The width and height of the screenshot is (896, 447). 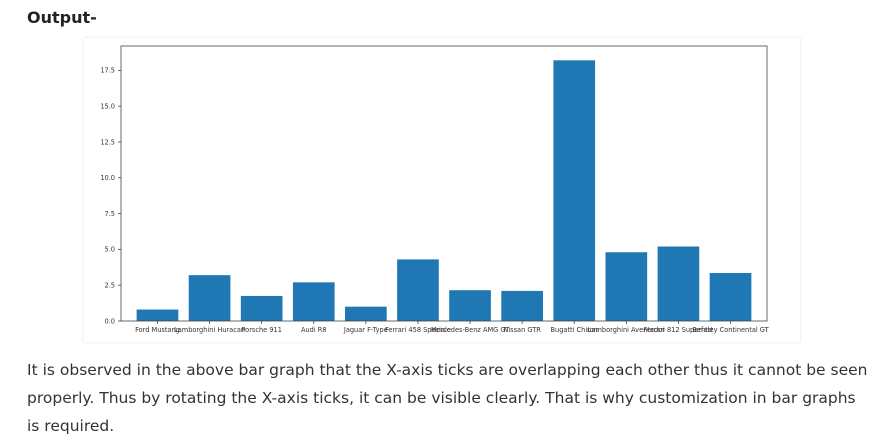 I want to click on x-tick-label: Ferrari 812 Superfast, so click(x=679, y=330).